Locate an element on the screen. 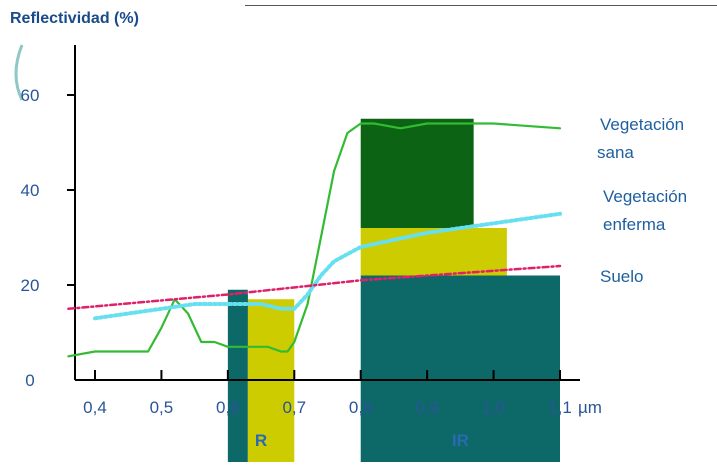  y-tick-label: 0 is located at coordinates (29, 380).